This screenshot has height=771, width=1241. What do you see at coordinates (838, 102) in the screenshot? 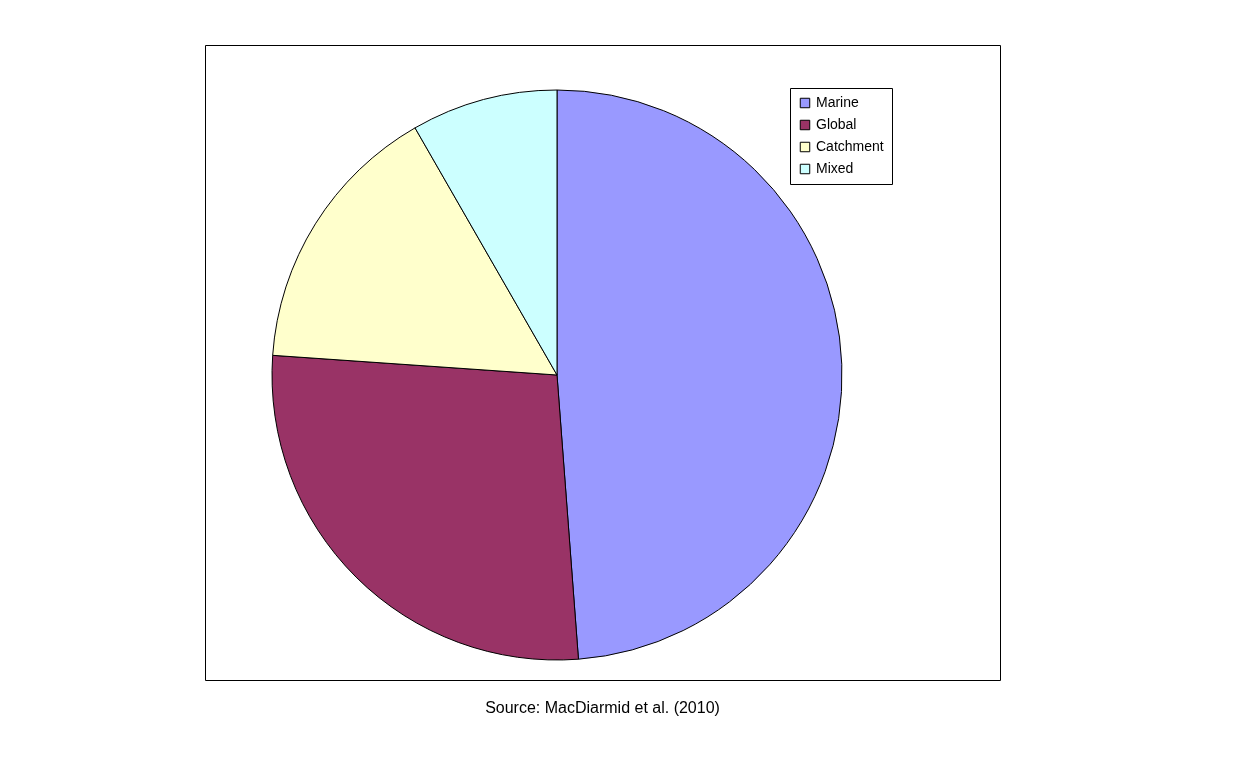
I see `legend-label: Marine` at bounding box center [838, 102].